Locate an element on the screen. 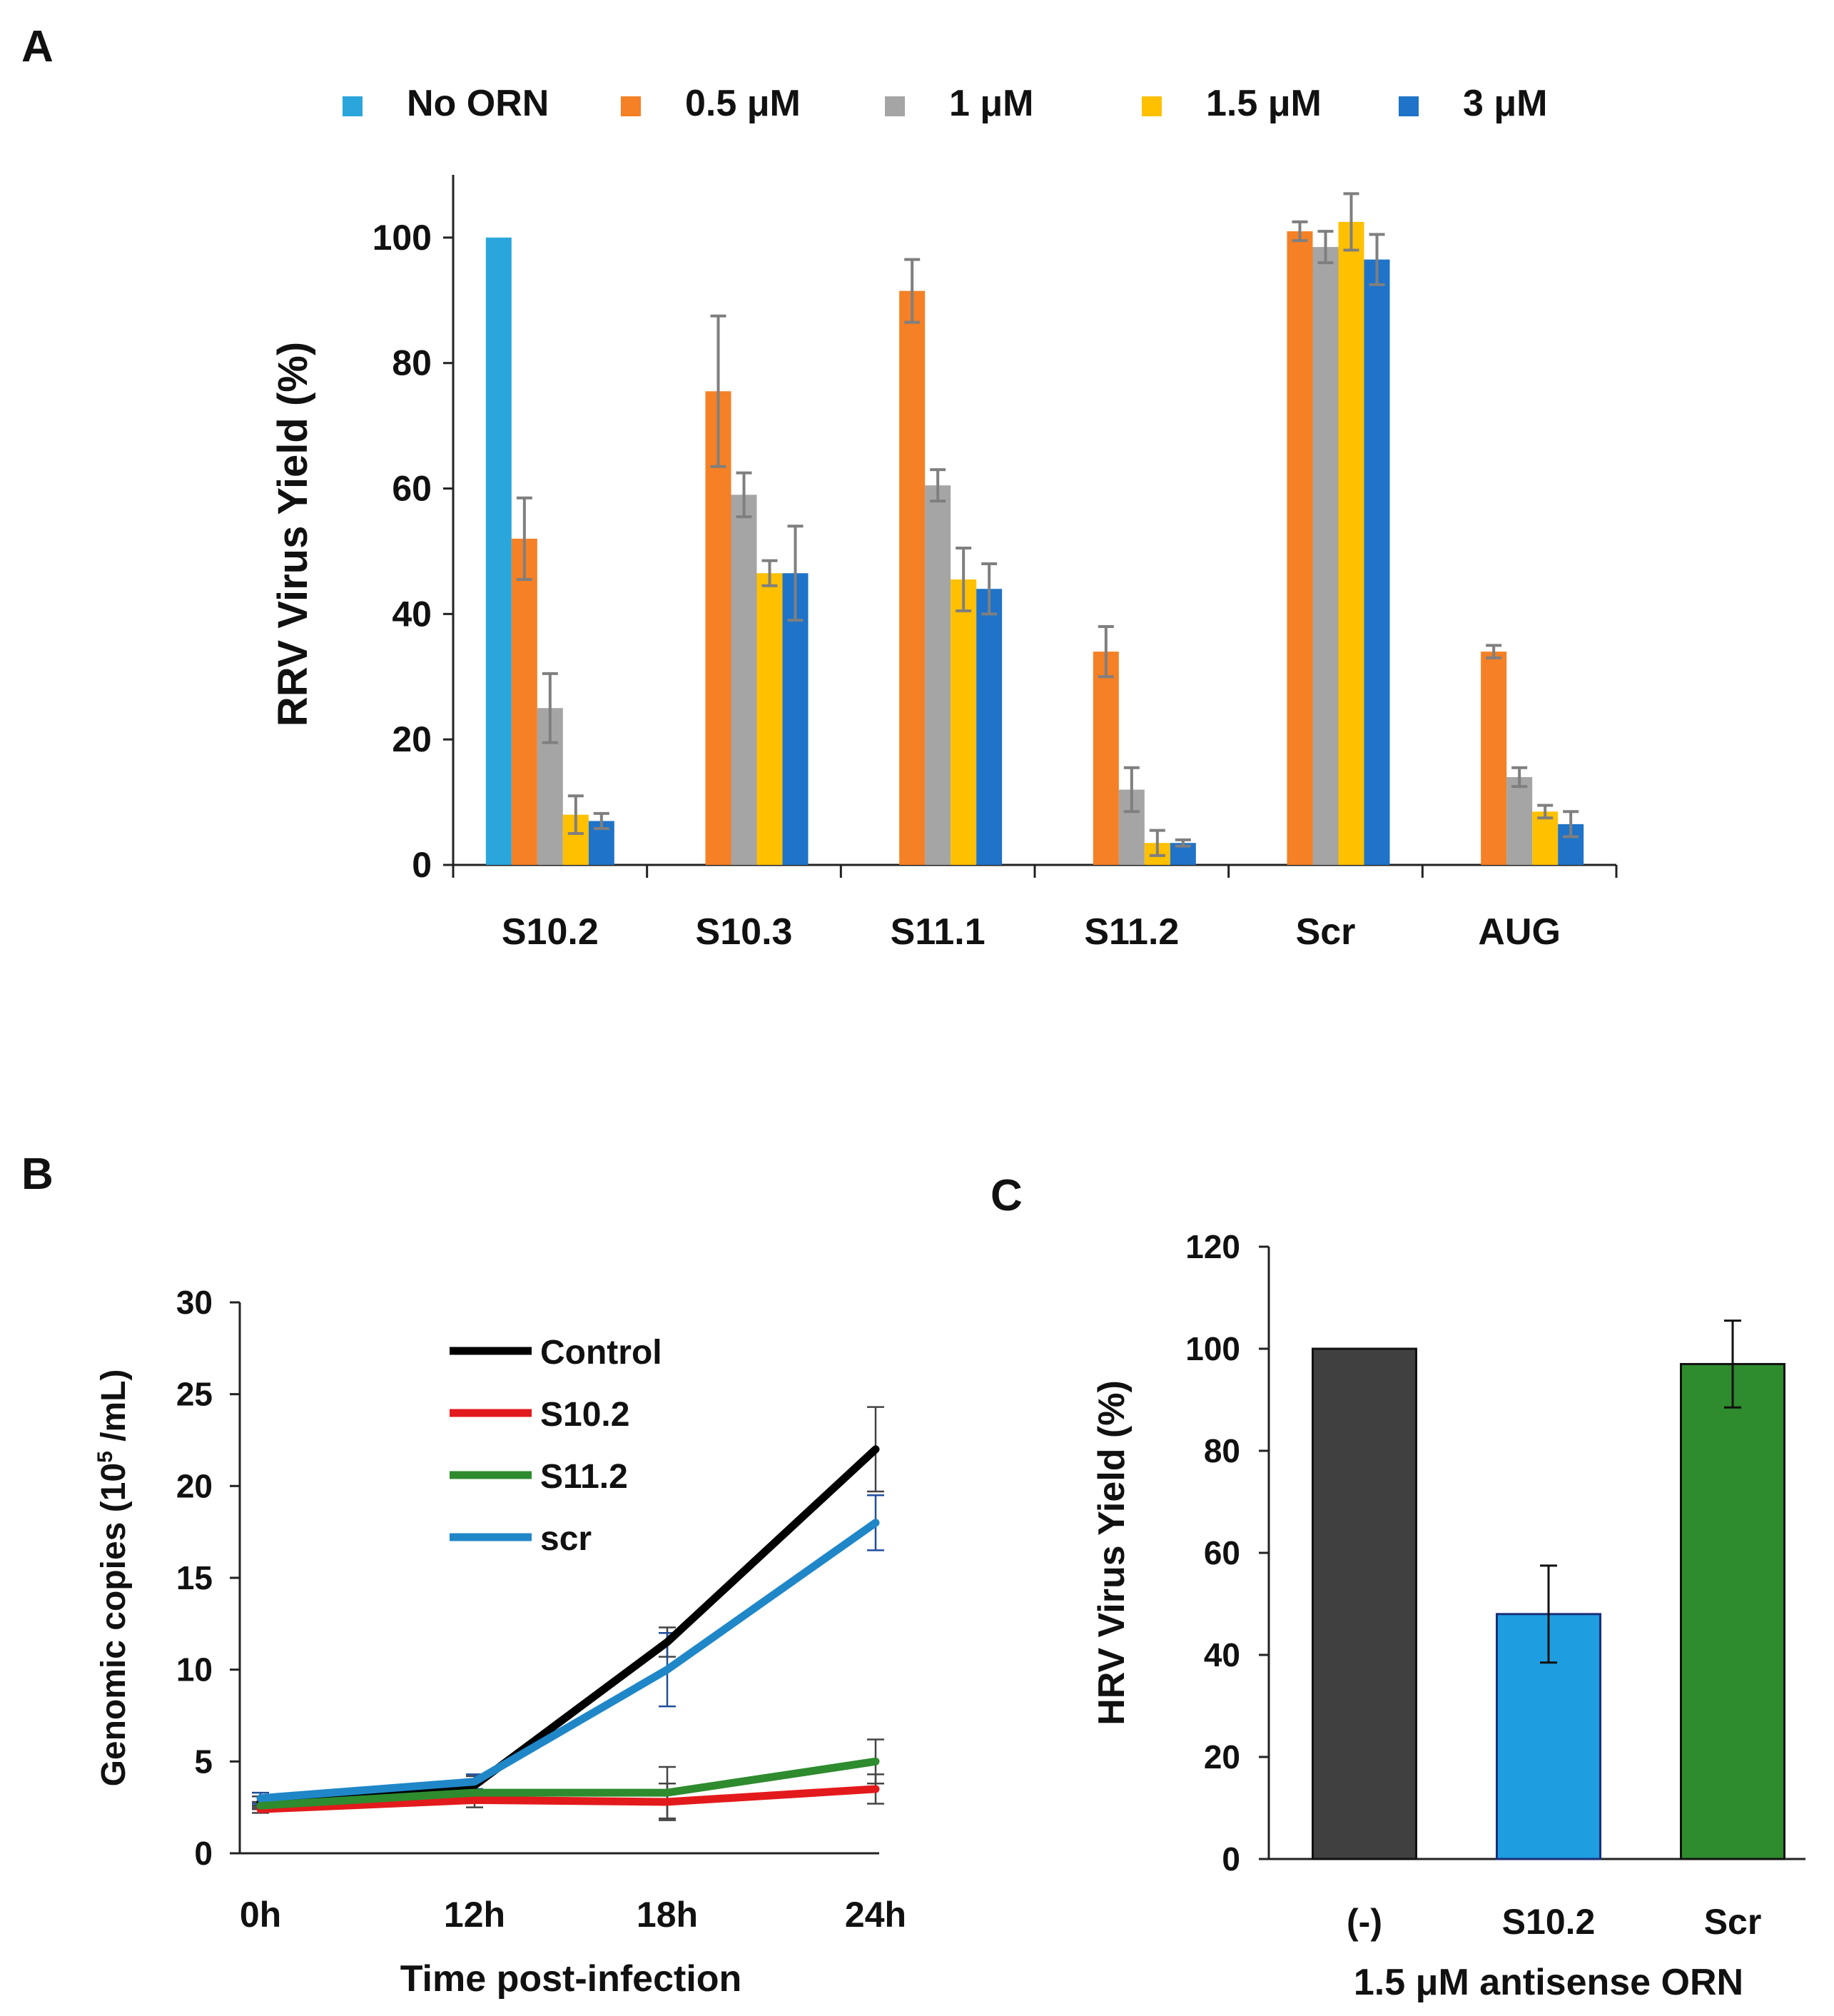  panel-b-label: B is located at coordinates (37, 1174).